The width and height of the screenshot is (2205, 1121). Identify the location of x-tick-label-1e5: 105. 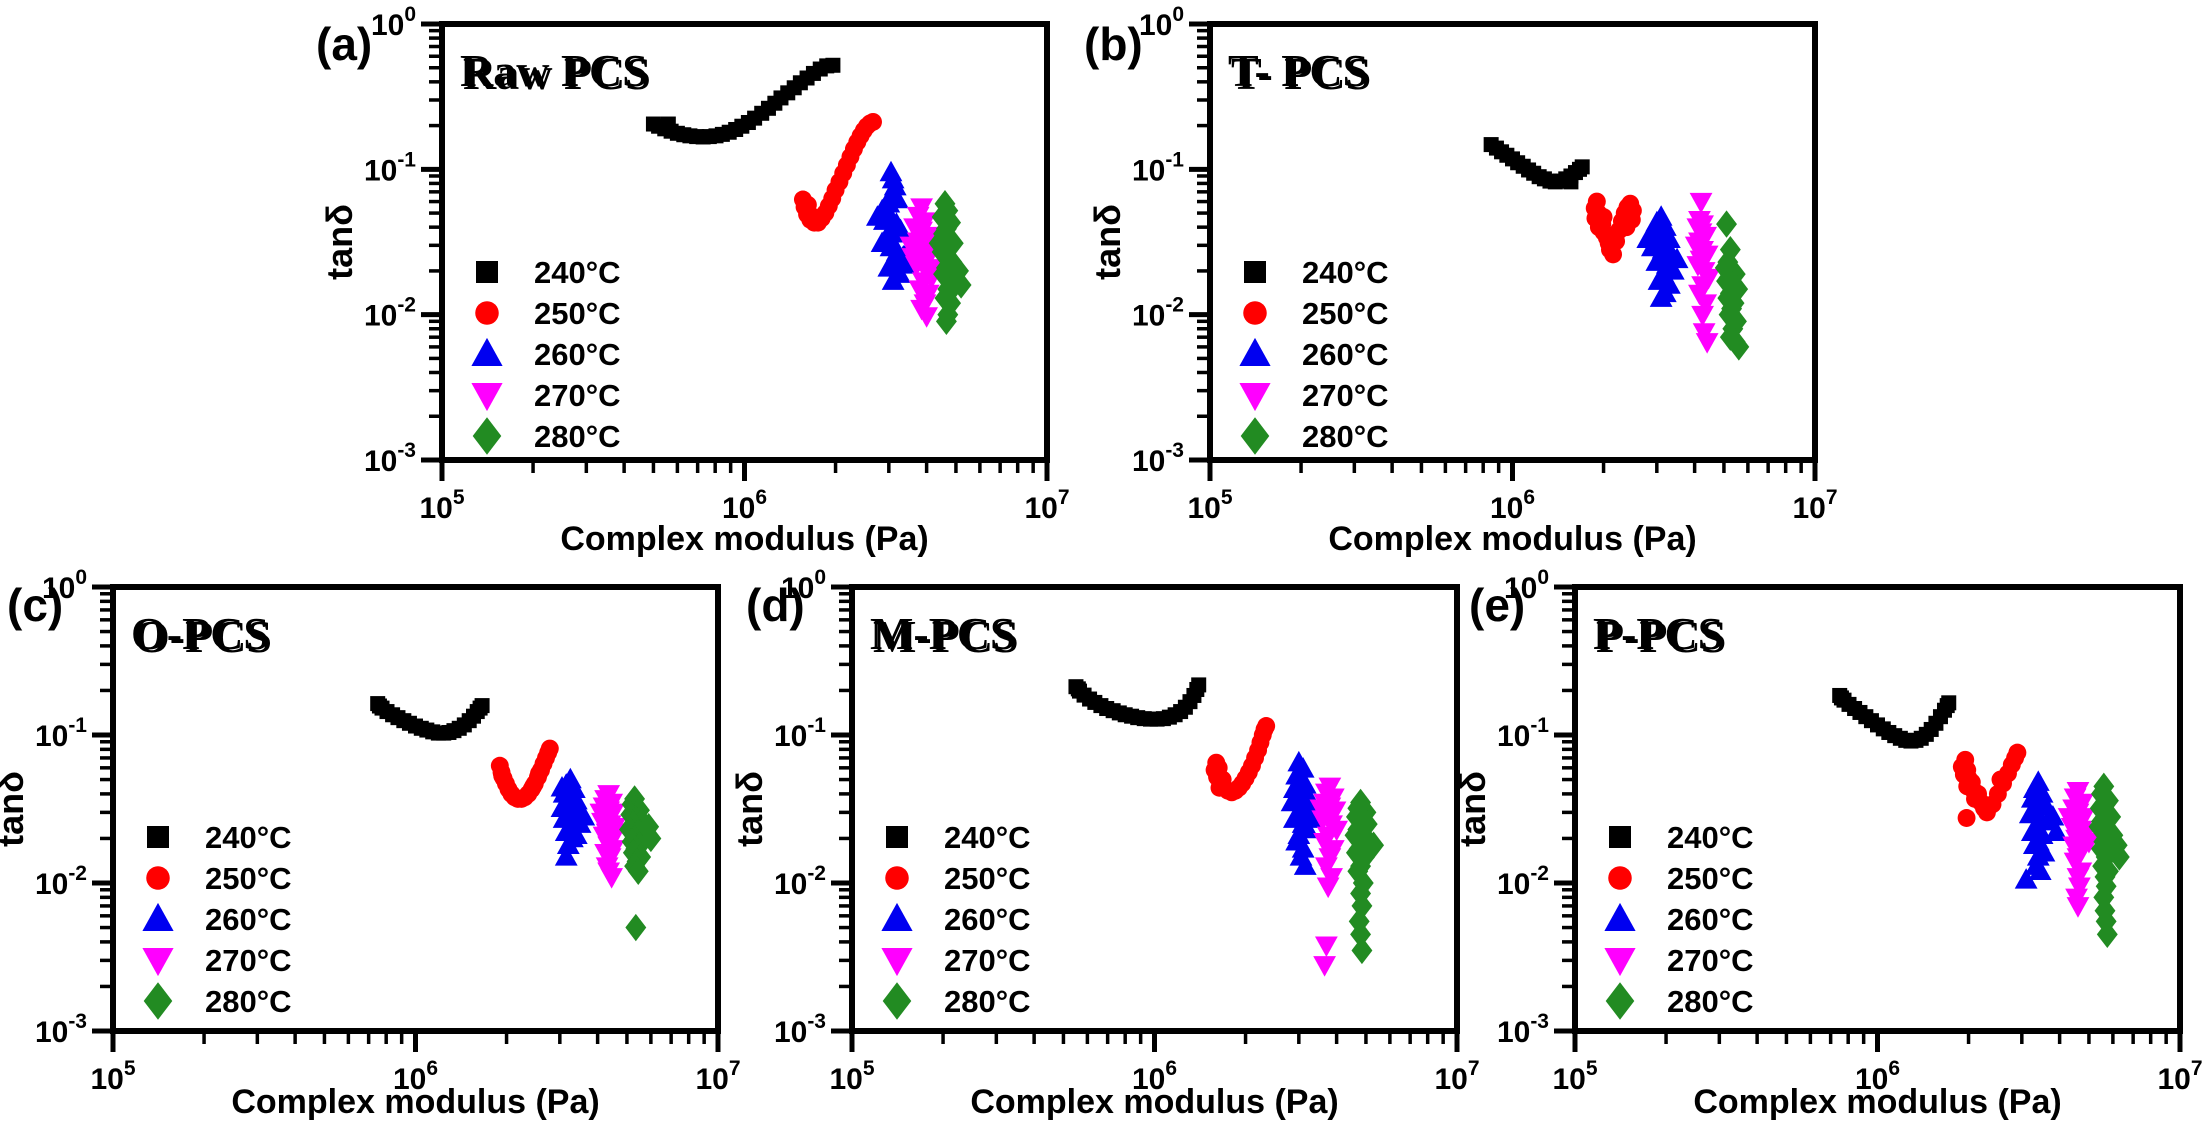
(1209, 505).